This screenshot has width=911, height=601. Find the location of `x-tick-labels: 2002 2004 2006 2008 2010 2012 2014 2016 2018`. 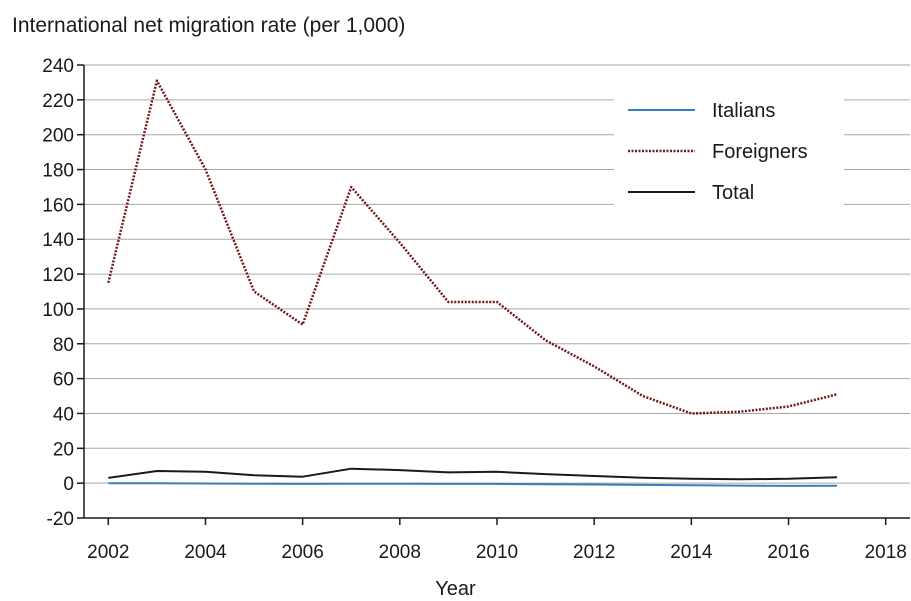

x-tick-labels: 2002 2004 2006 2008 2010 2012 2014 2016 2018 is located at coordinates (497, 552).